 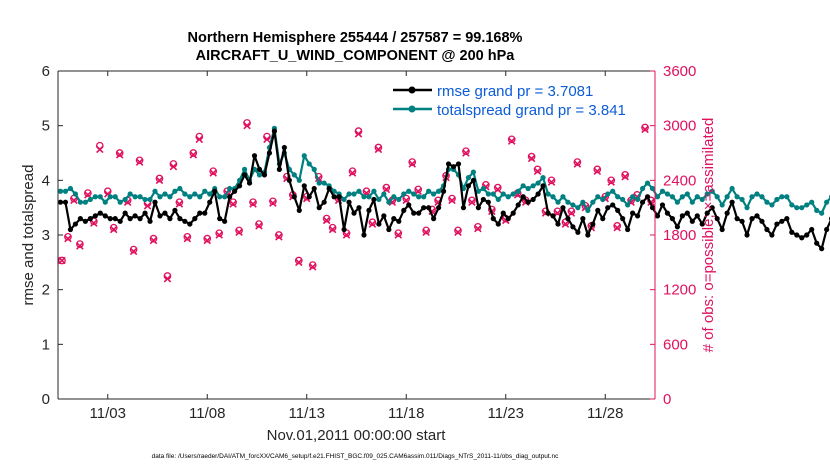 What do you see at coordinates (605, 413) in the screenshot?
I see `x-tick-label: 11/28` at bounding box center [605, 413].